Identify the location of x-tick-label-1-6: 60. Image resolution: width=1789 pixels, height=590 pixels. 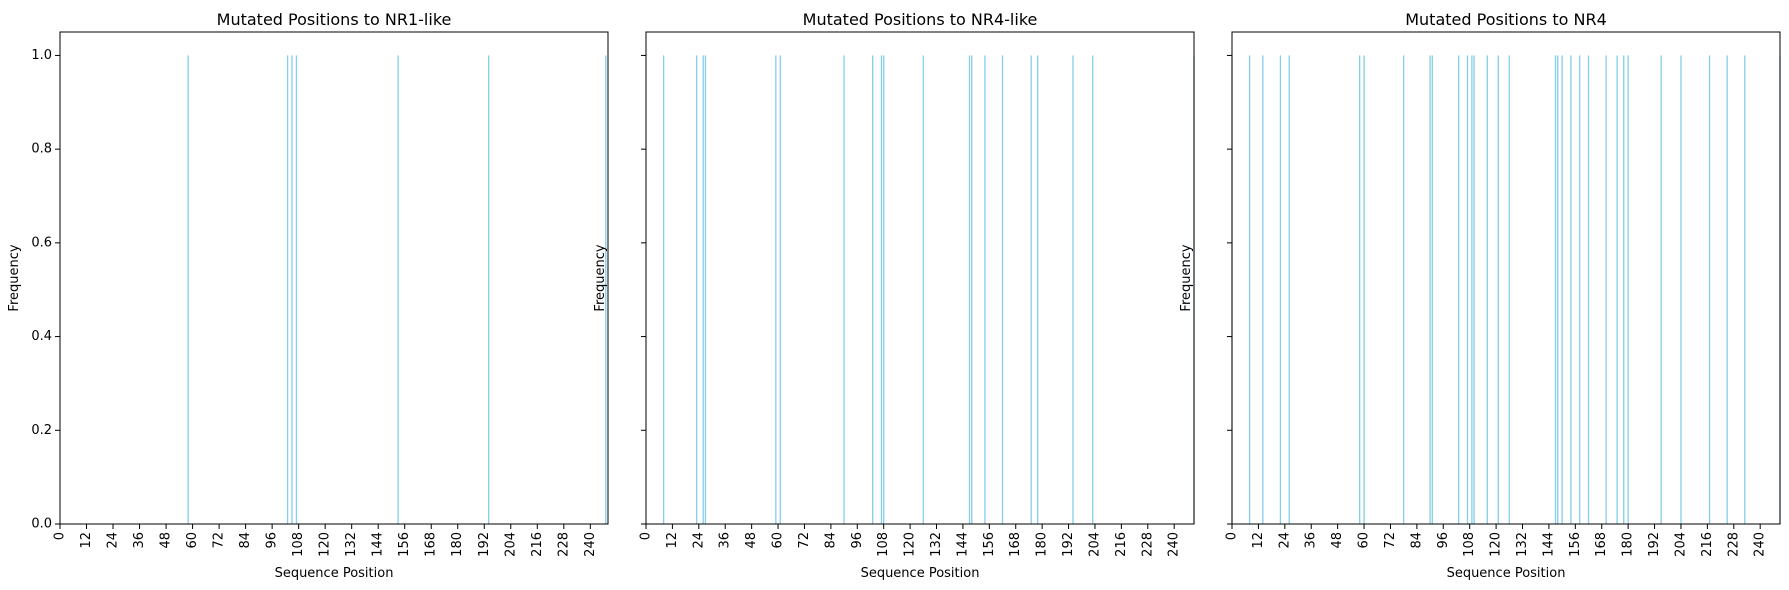
(192, 540).